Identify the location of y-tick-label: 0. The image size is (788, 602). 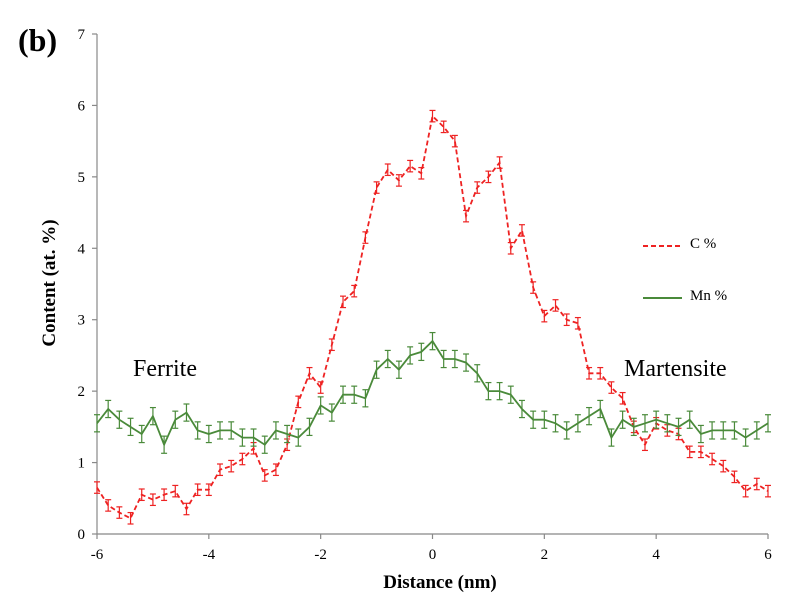
(82, 535).